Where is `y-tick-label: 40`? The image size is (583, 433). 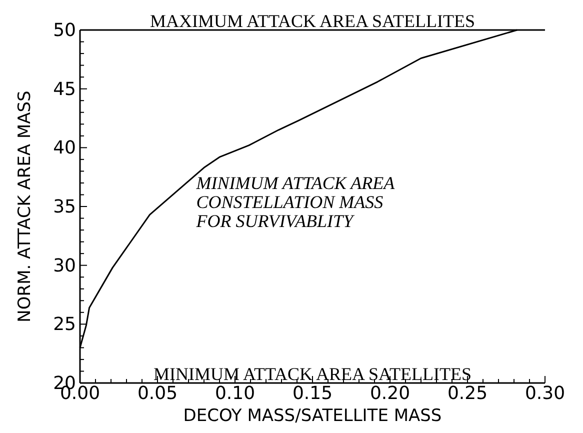
y-tick-label: 40 is located at coordinates (64, 148).